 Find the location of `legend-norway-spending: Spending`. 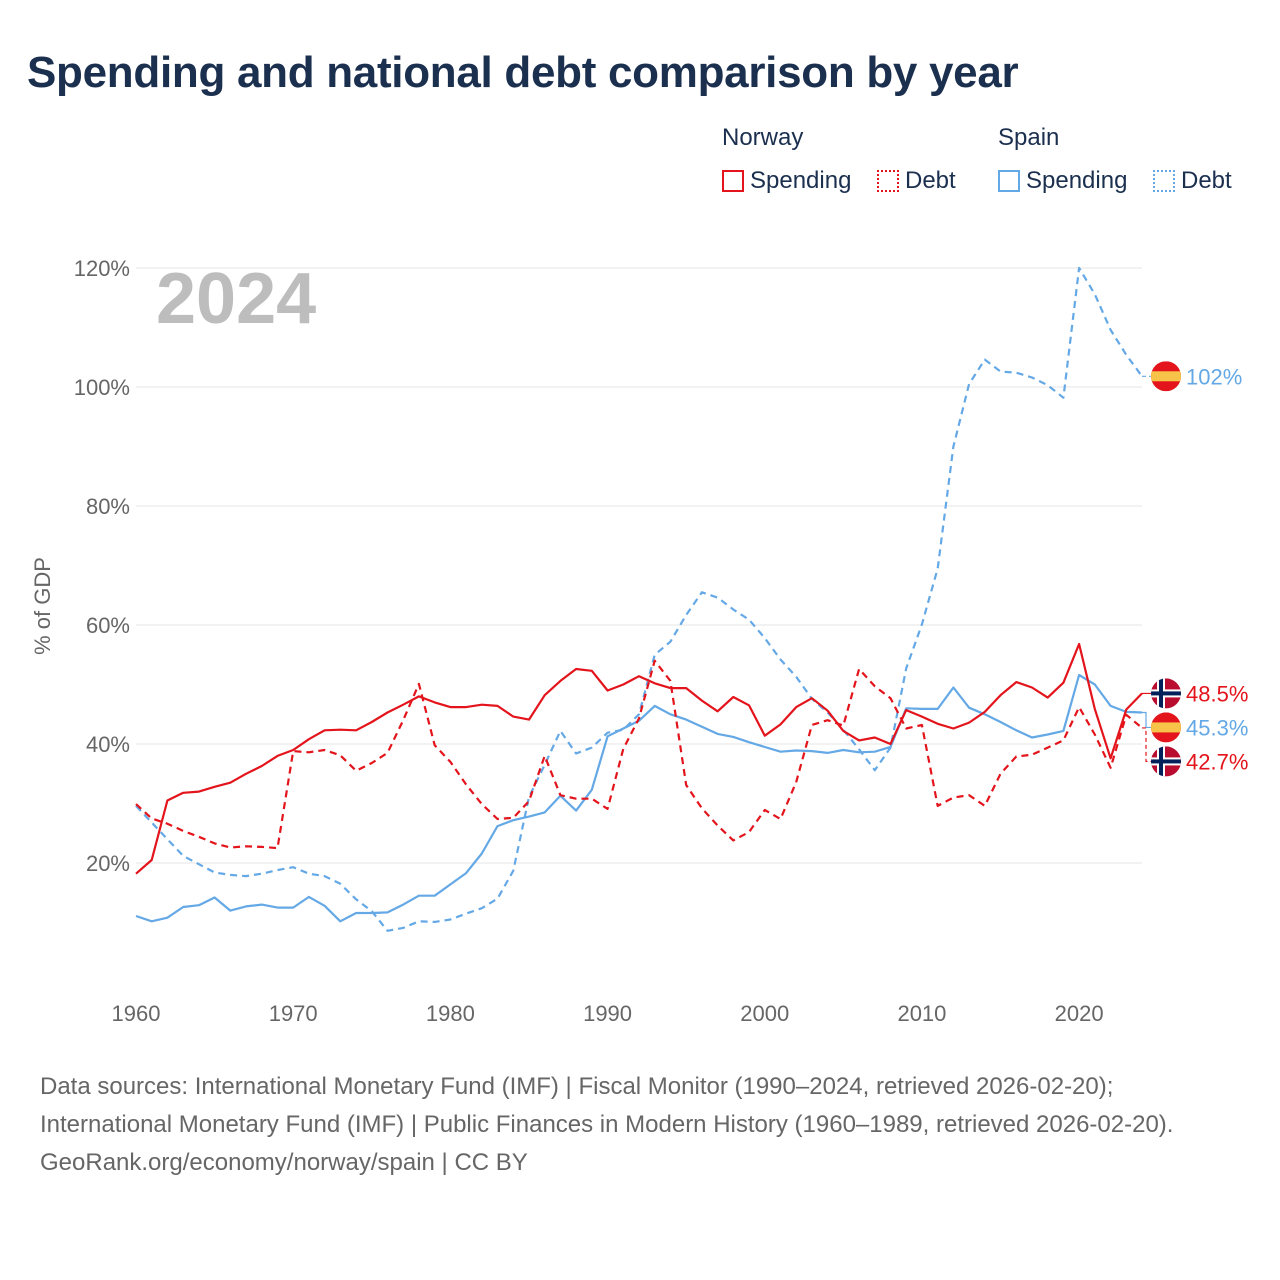

legend-norway-spending: Spending is located at coordinates (786, 181).